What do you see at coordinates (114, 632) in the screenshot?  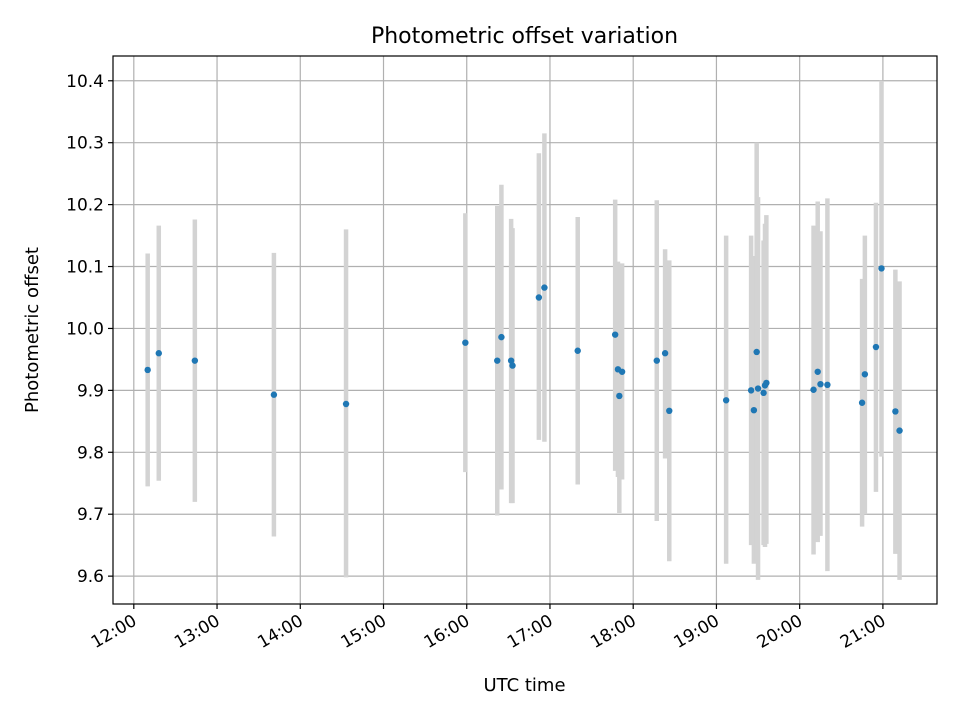 I see `x-tick-label: 12:00` at bounding box center [114, 632].